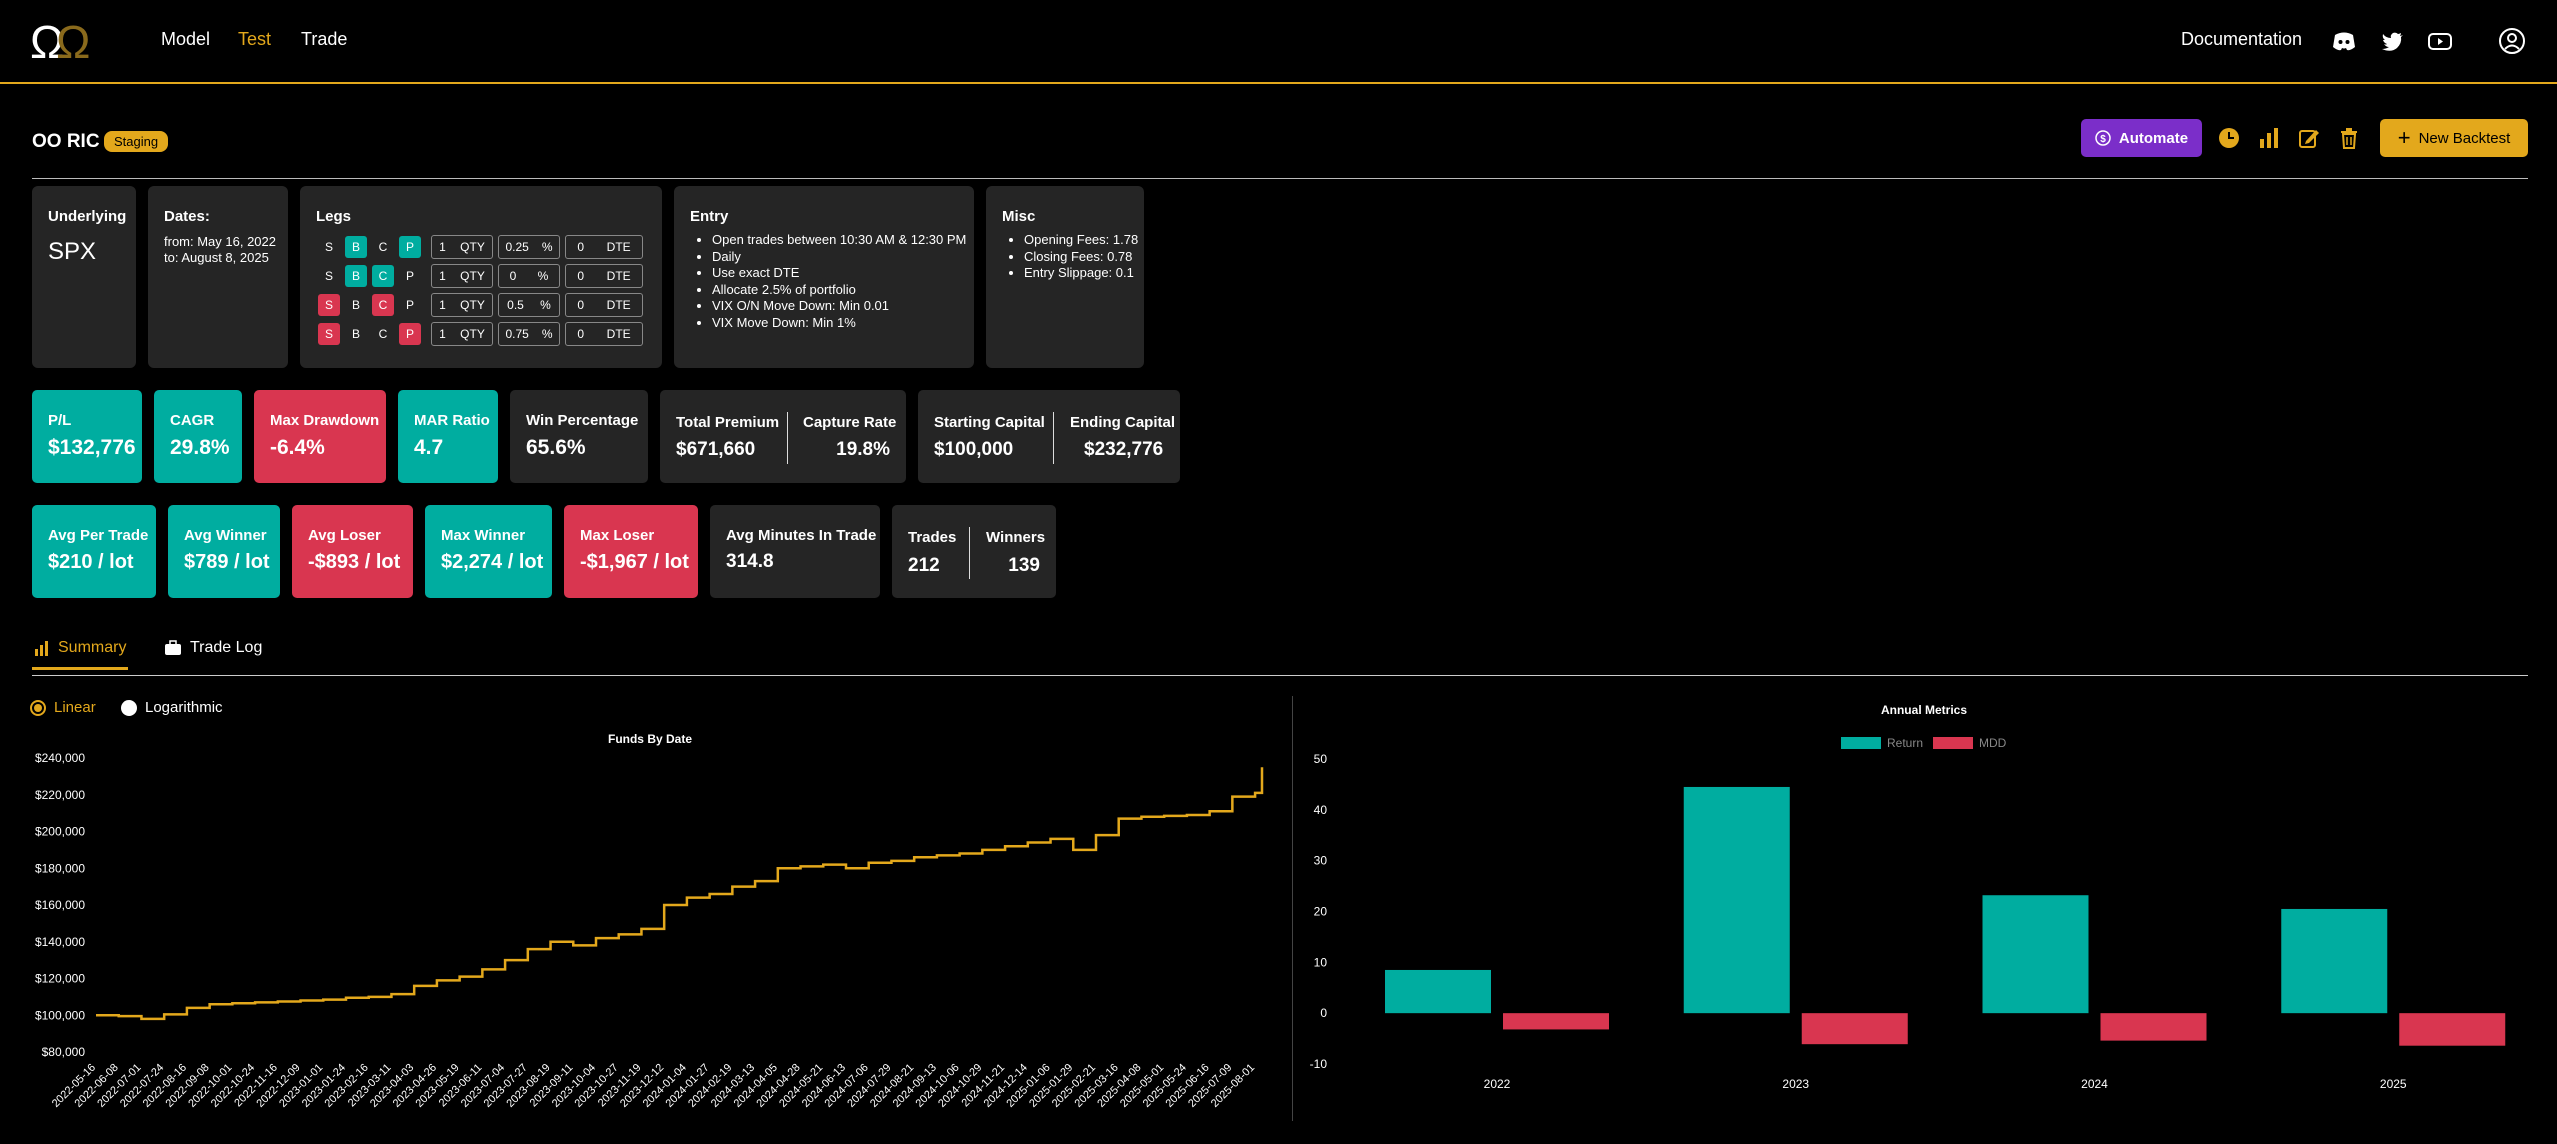 The height and width of the screenshot is (1144, 2557). I want to click on pl-label: P/L, so click(60, 420).